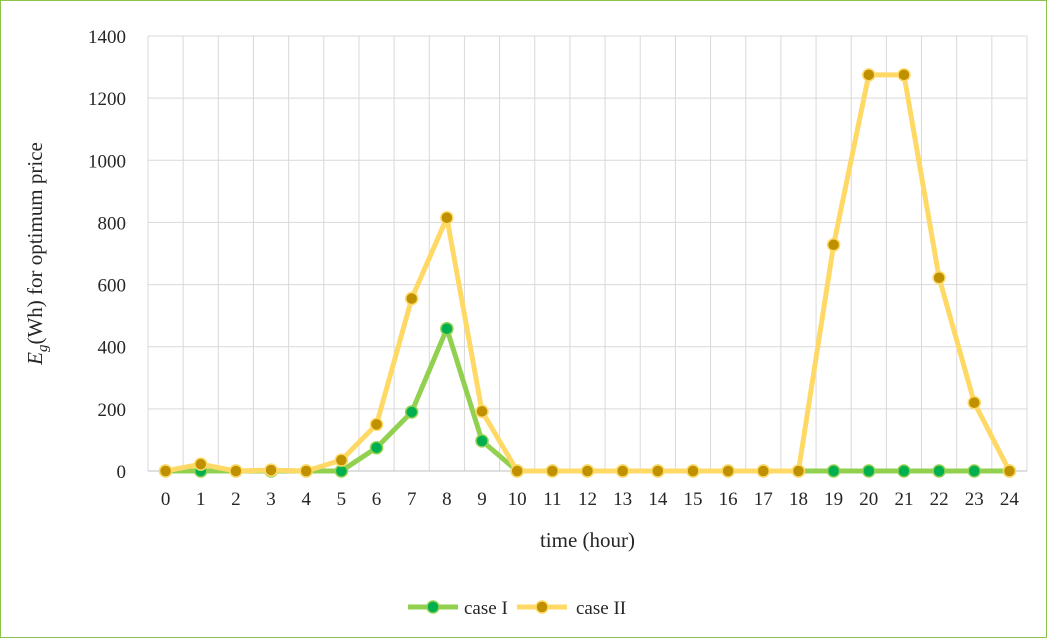 This screenshot has width=1047, height=638. I want to click on y-tick-label: 1400, so click(107, 37).